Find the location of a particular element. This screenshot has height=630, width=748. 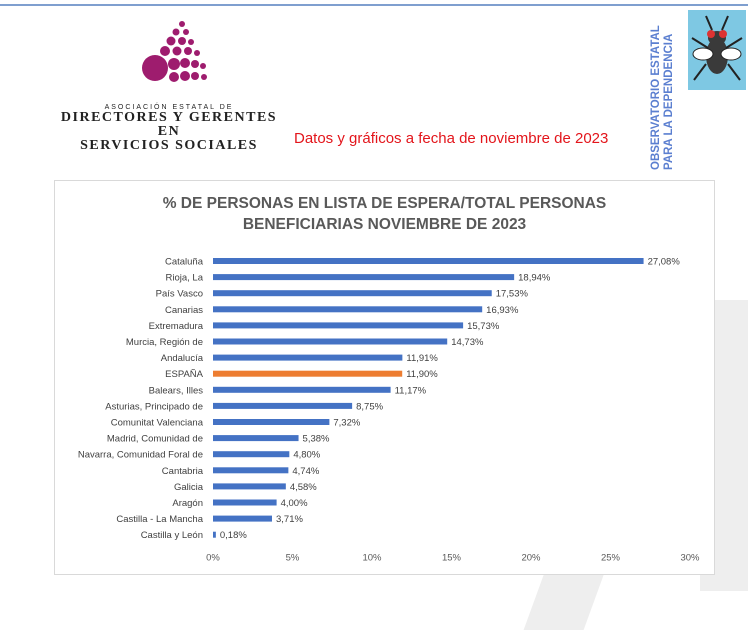

assoc-line3: SERVICIOS SOCIALES is located at coordinates (169, 145).